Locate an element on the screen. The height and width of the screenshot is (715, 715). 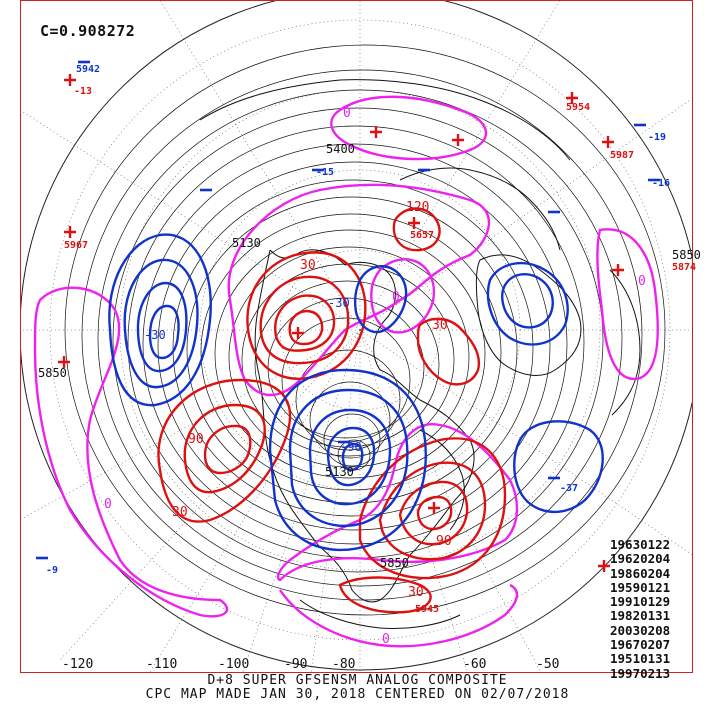
analog-date: 20030208 is located at coordinates (640, 630).